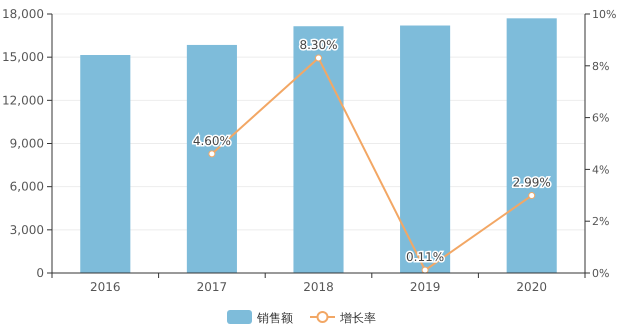 This screenshot has width=620, height=329. What do you see at coordinates (105, 287) in the screenshot?
I see `x-tick-label: 2016` at bounding box center [105, 287].